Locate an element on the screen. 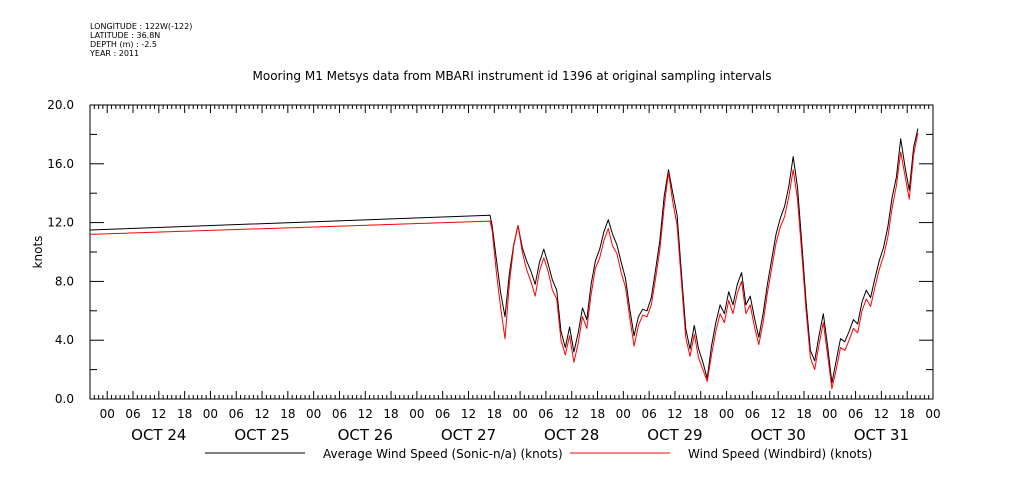 This screenshot has width=1009, height=504. day-label: OCT 31 is located at coordinates (881, 435).